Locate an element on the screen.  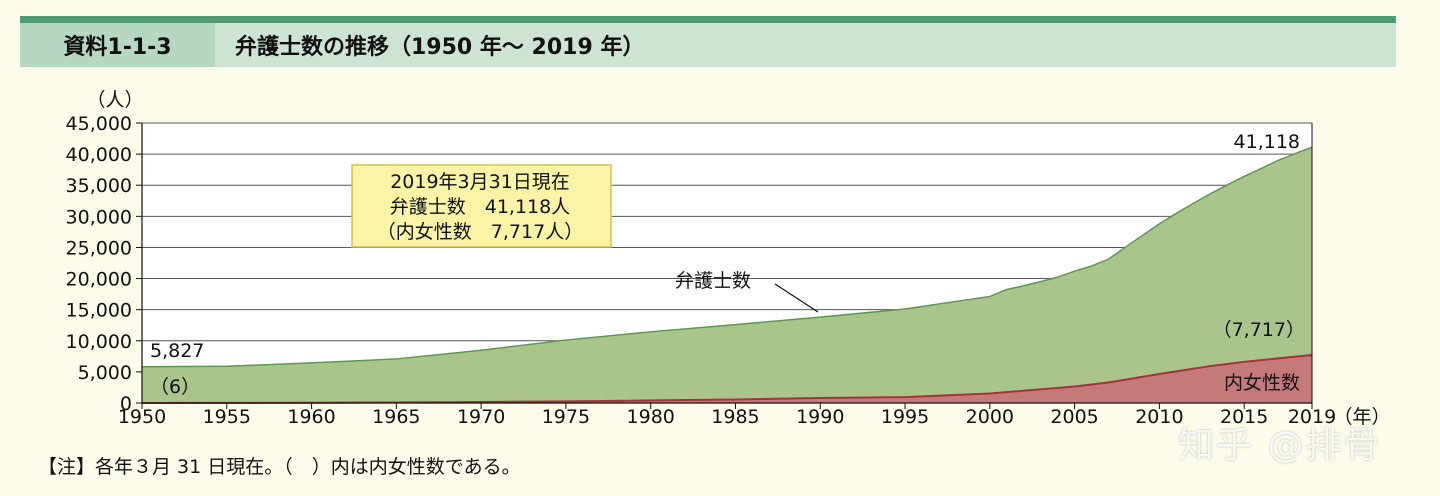
footnote: 【注】各年３月 31 日現在。（ ）内は内女性数である。 is located at coordinates (279, 467).